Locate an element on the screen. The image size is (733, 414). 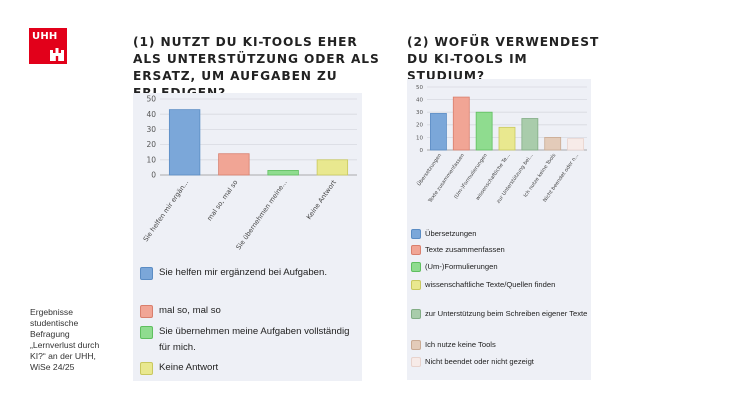
chart1-ytick-label: 0 is located at coordinates (153, 175).